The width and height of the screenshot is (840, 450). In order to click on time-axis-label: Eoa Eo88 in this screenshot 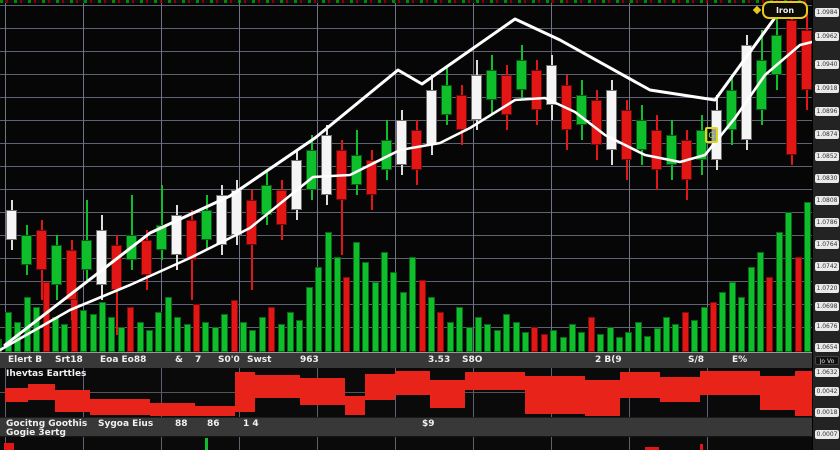, I will do `click(123, 360)`.